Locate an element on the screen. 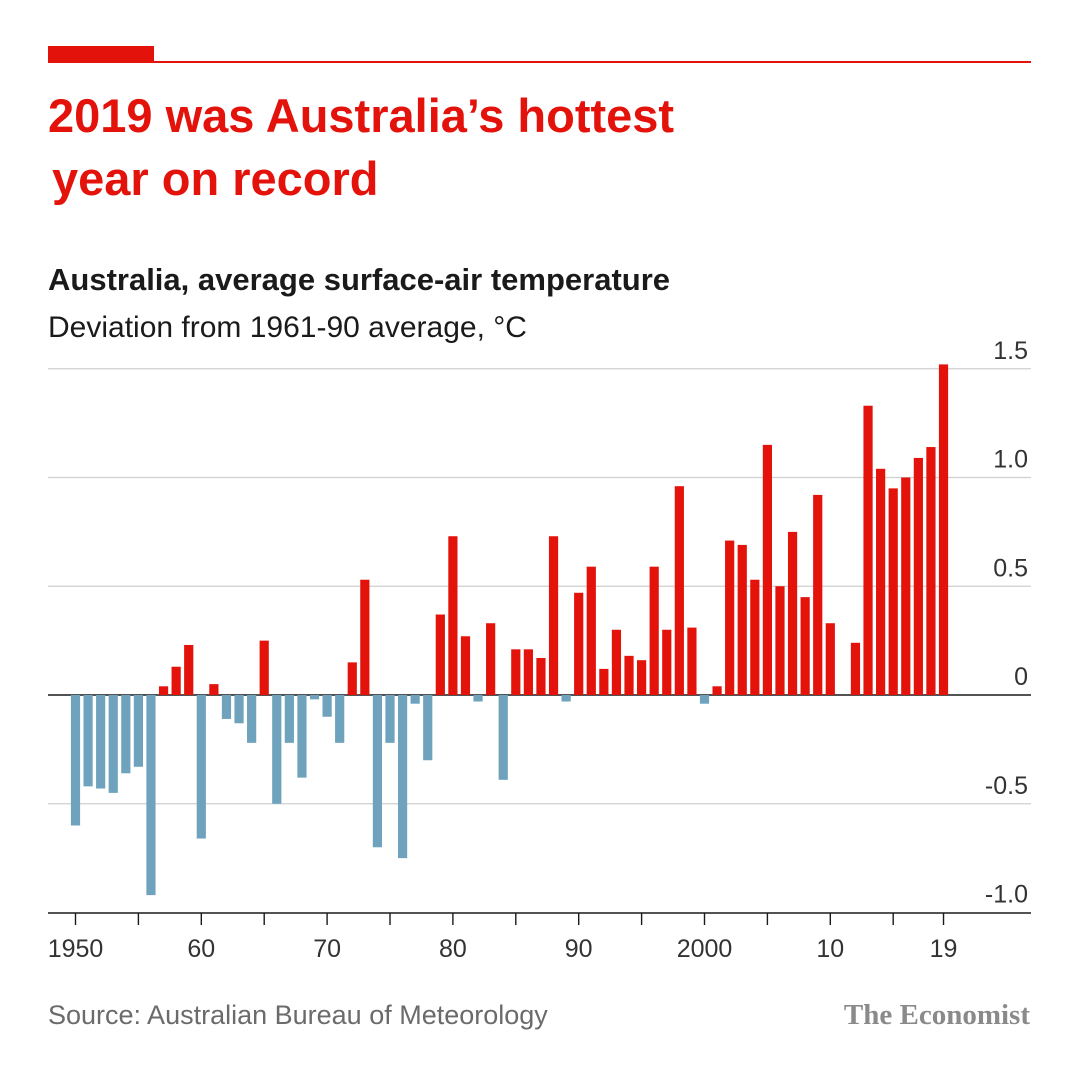 Image resolution: width=1080 pixels, height=1080 pixels. x-tick-label: 70 is located at coordinates (327, 949).